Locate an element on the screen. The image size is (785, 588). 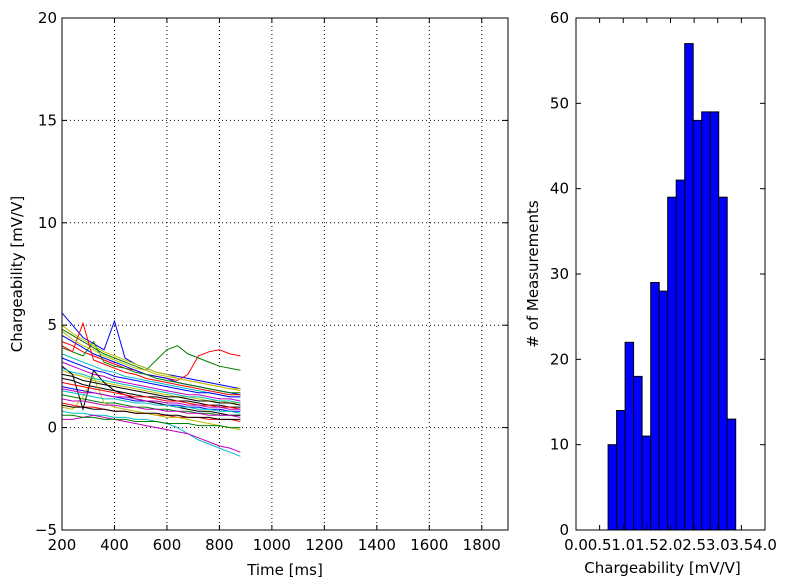
decay-series-line-m27 is located at coordinates (151, 360).